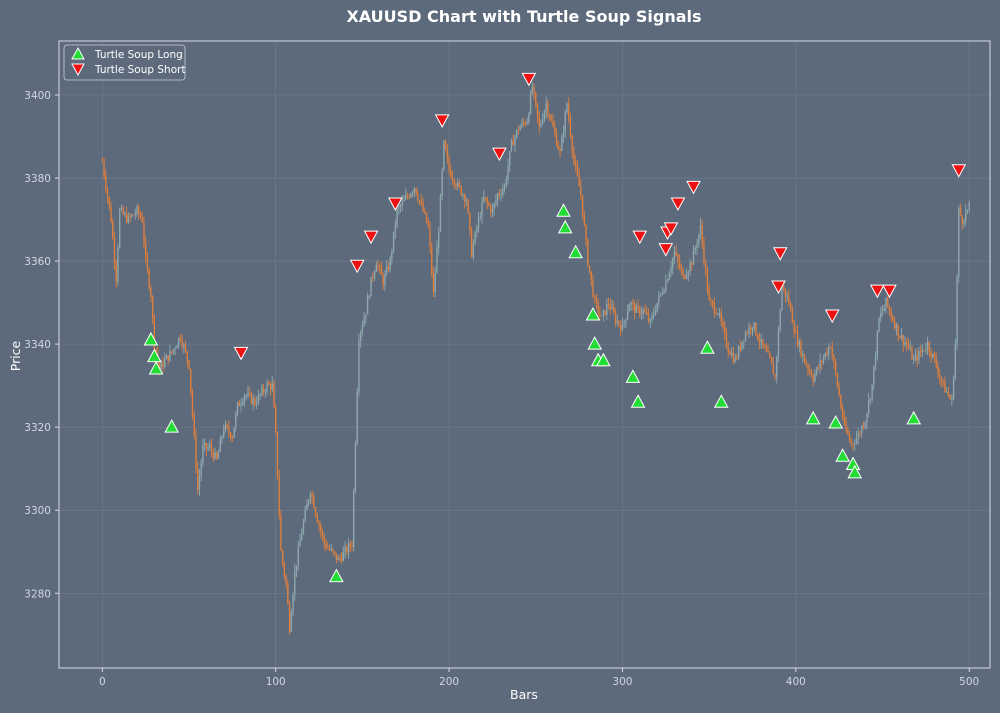 Image resolution: width=1000 pixels, height=713 pixels. What do you see at coordinates (37, 428) in the screenshot?
I see `y-tick-label: 3320` at bounding box center [37, 428].